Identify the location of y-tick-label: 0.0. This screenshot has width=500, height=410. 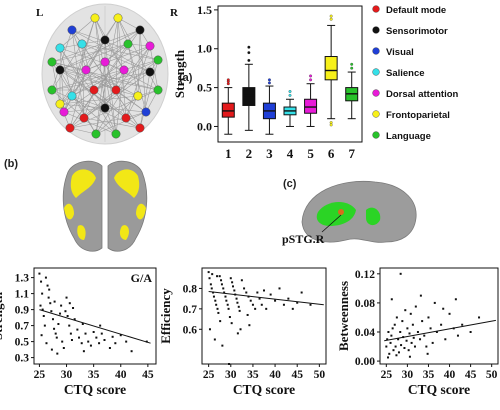
(204, 126).